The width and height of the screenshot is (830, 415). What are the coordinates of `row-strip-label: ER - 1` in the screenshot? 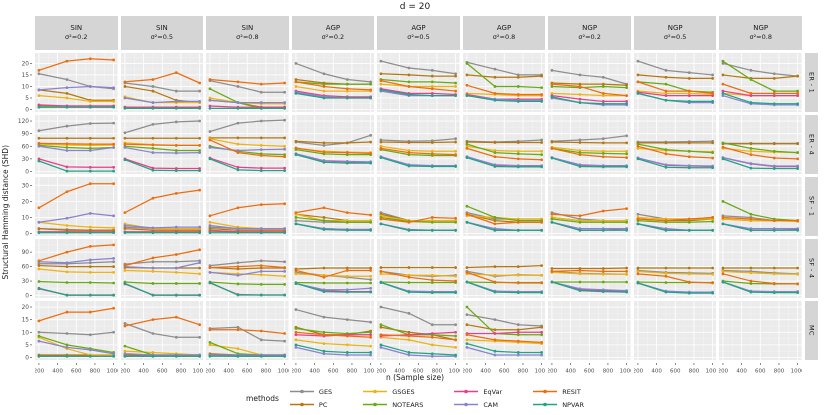 It's located at (811, 82).